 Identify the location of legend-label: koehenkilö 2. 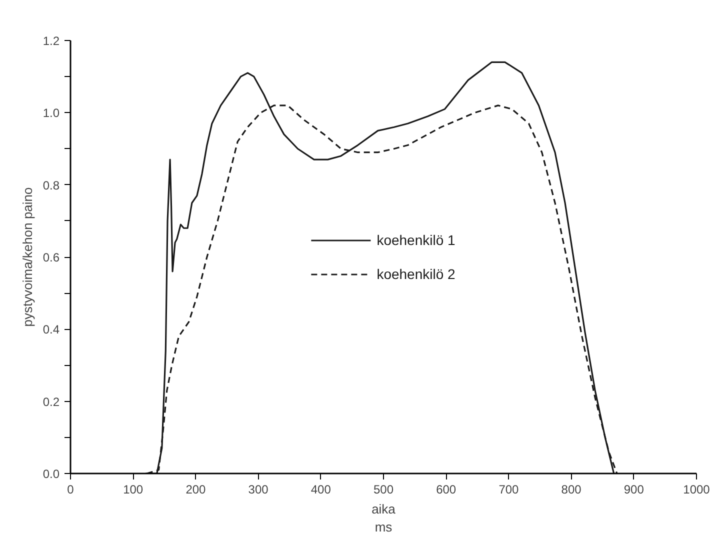
(416, 274).